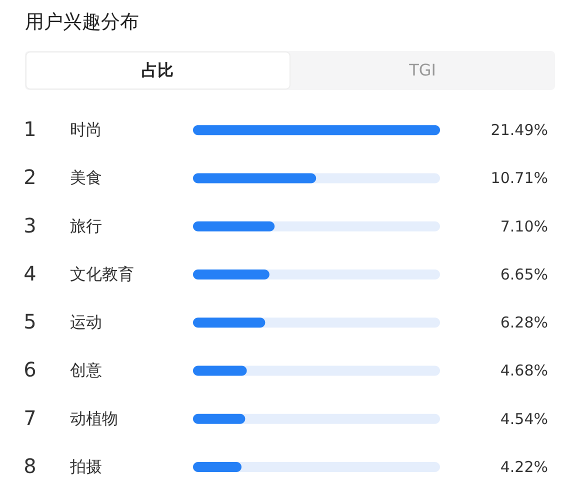  Describe the element at coordinates (524, 467) in the screenshot. I see `data-label: 4.22%` at that location.